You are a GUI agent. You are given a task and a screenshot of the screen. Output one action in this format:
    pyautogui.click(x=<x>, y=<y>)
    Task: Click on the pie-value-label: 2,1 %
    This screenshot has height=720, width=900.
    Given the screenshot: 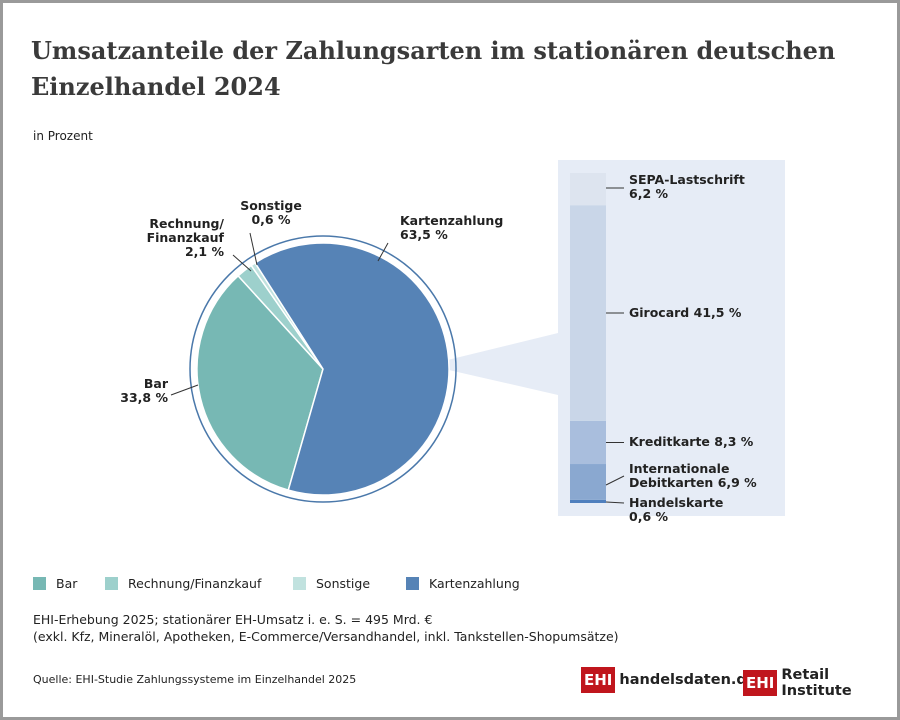 What is the action you would take?
    pyautogui.click(x=204, y=251)
    